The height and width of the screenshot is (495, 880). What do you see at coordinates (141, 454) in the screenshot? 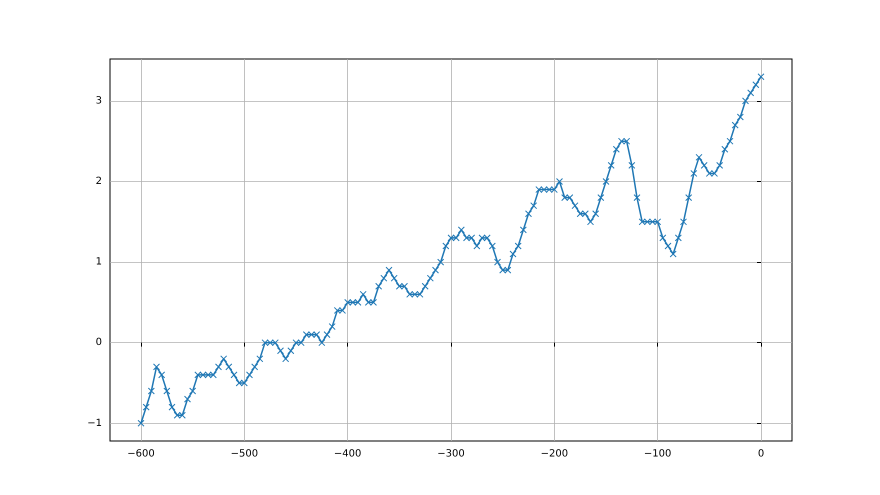
I see `x-tick-label: −600` at bounding box center [141, 454].